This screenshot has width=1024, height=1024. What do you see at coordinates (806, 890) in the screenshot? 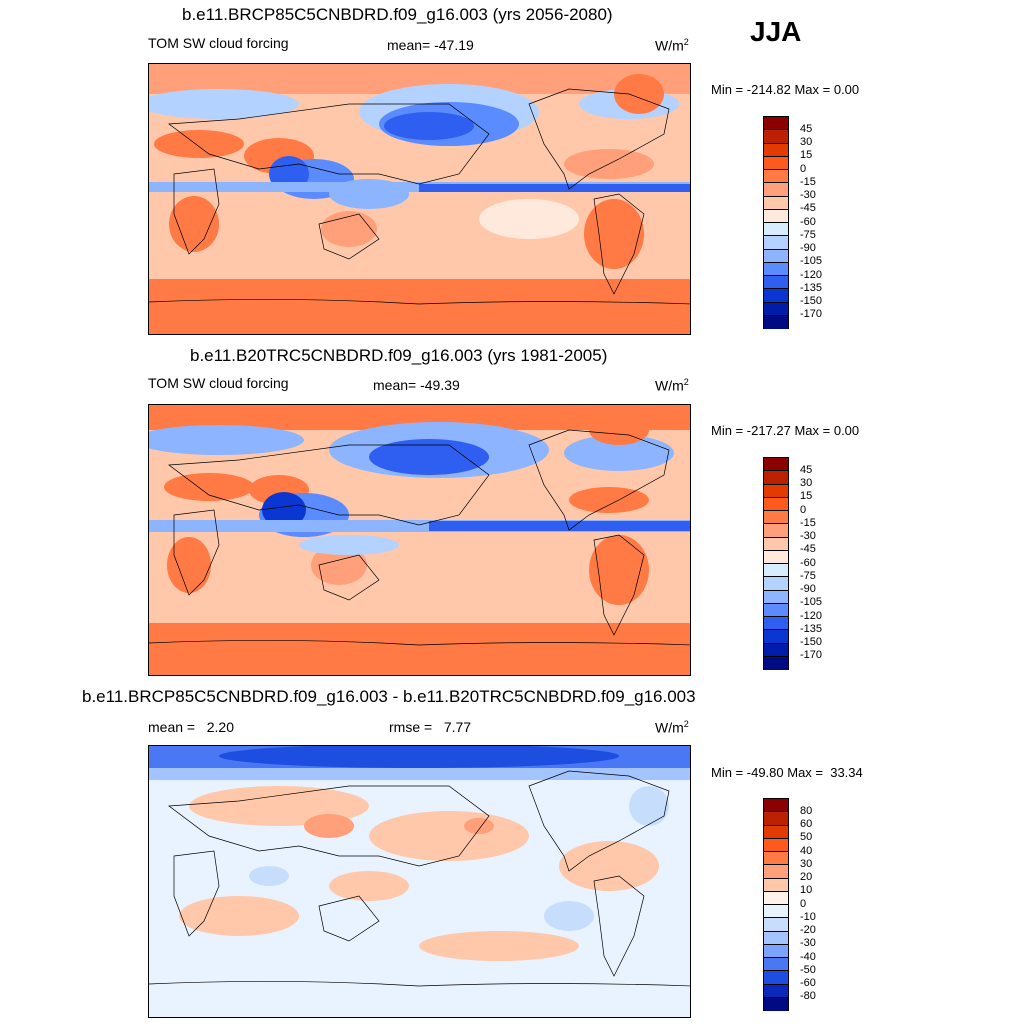
I see `colorbar-label: 10` at bounding box center [806, 890].